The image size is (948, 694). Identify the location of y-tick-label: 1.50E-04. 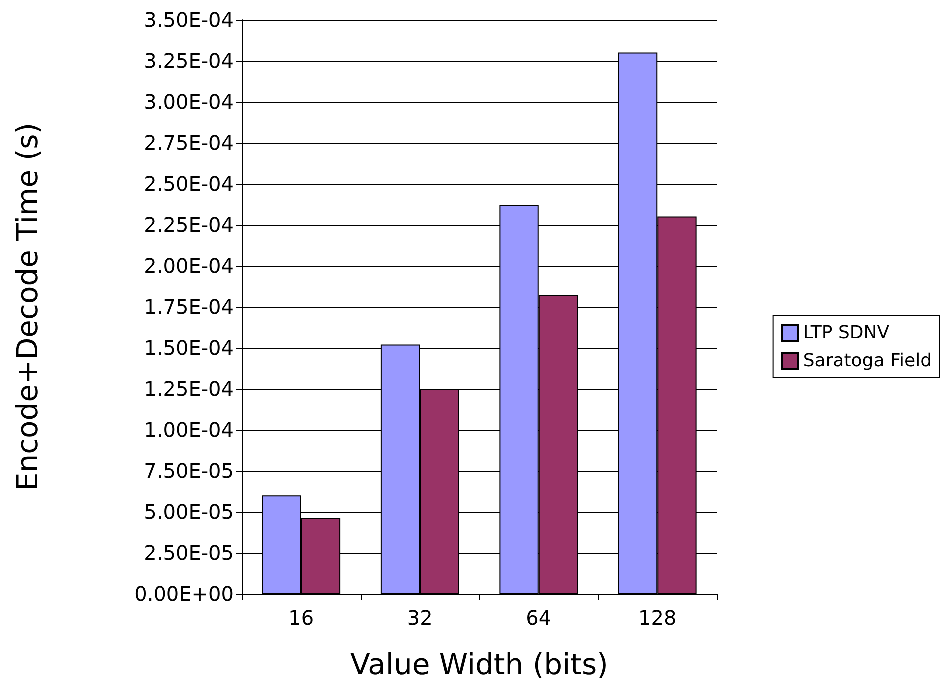
(189, 348).